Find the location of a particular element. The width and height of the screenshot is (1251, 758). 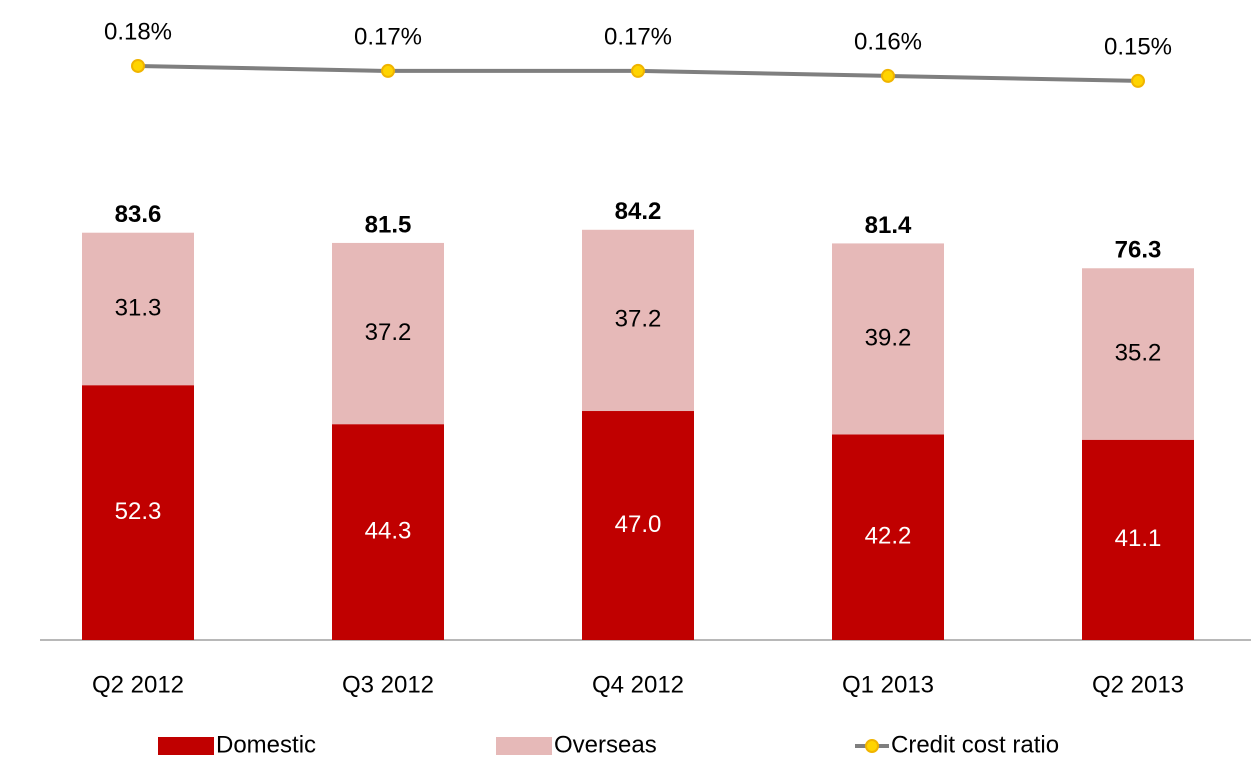

x-tick-label: Q1 2013 is located at coordinates (888, 684).